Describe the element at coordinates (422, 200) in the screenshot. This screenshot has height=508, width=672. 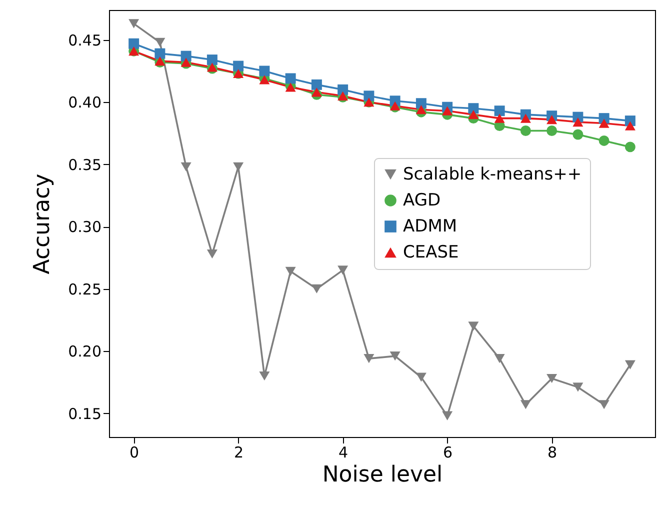
I see `legend-label: AGD` at that location.